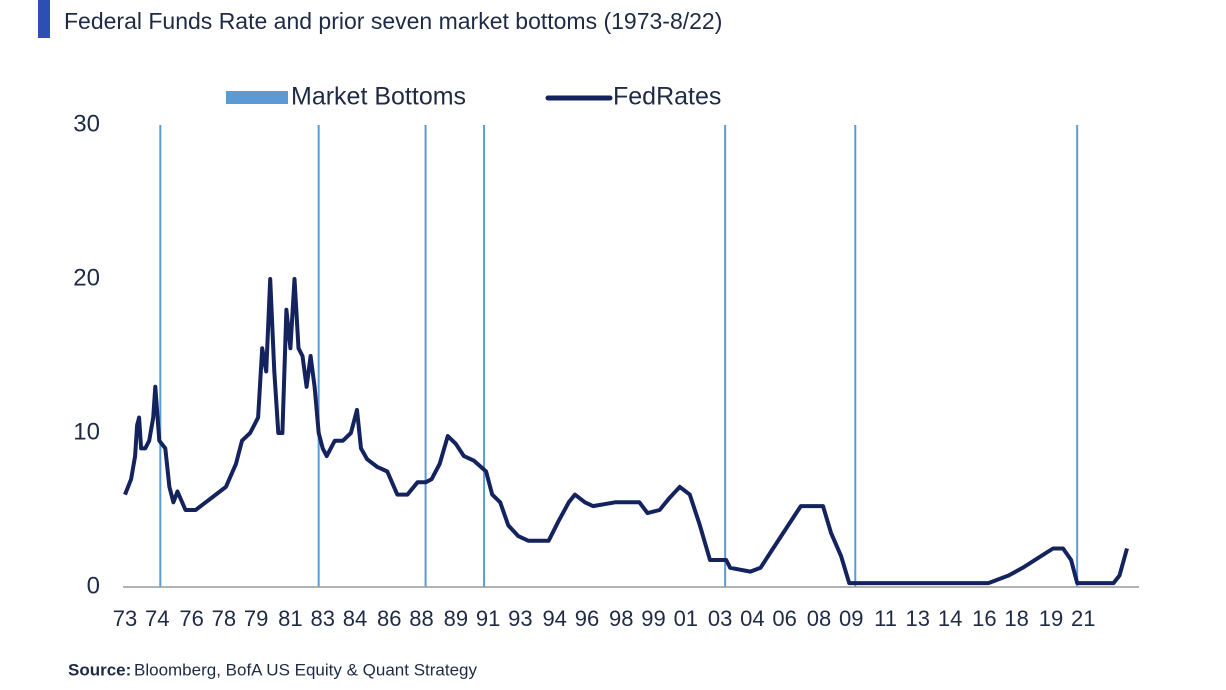  Describe the element at coordinates (290, 618) in the screenshot. I see `x-tick-label: 81` at that location.